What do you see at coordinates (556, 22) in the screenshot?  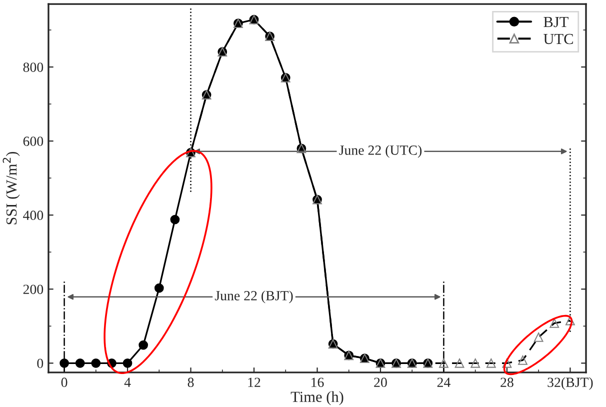 I see `legend-label: BJT` at bounding box center [556, 22].